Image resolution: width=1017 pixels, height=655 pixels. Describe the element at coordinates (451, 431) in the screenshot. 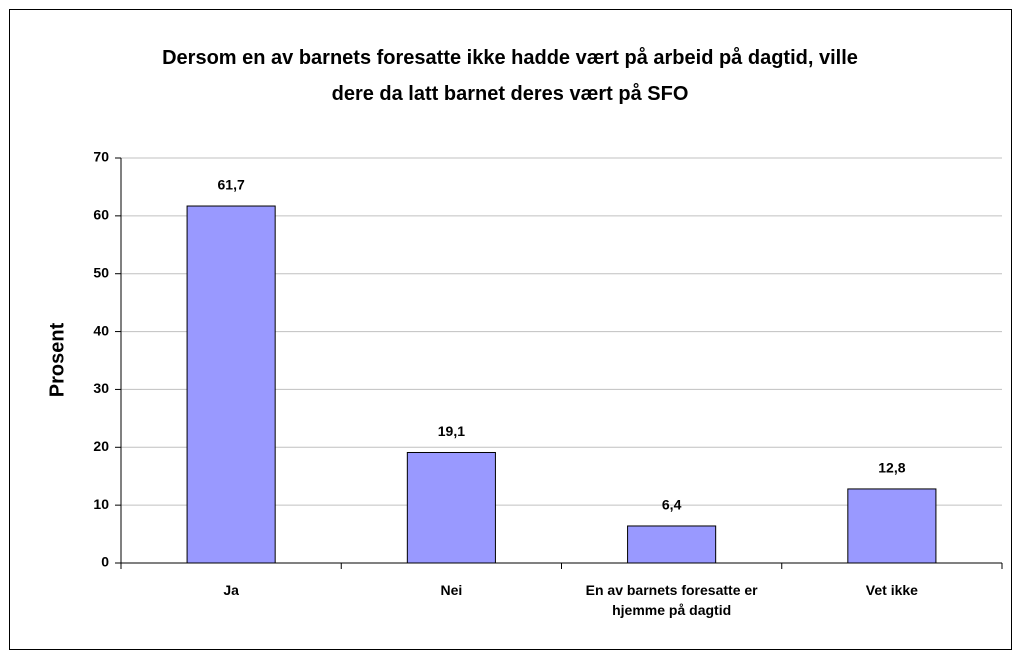

I see `data-label: 19,1` at that location.